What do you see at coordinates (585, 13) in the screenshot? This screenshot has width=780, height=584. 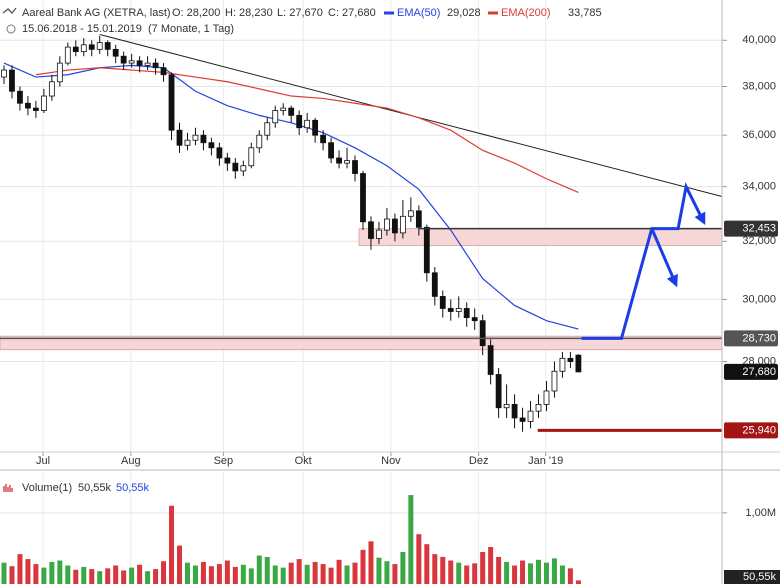 I see `legend-value: 33,785` at bounding box center [585, 13].